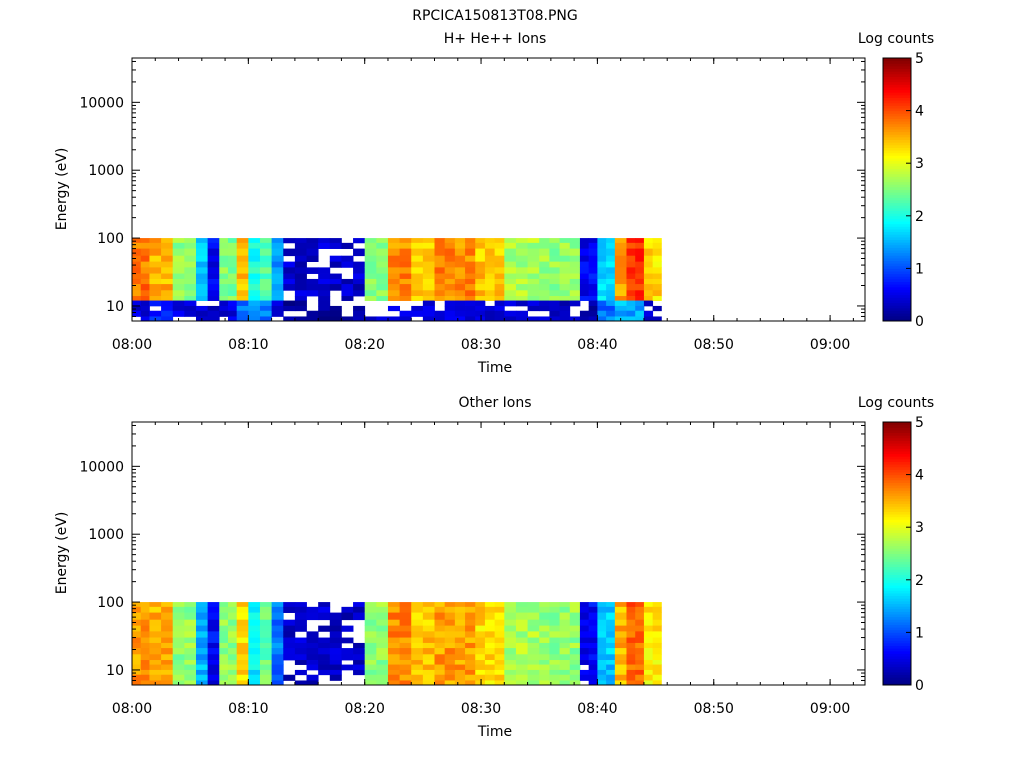 The height and width of the screenshot is (768, 1024). I want to click on x-tick-label: 08:40, so click(597, 345).